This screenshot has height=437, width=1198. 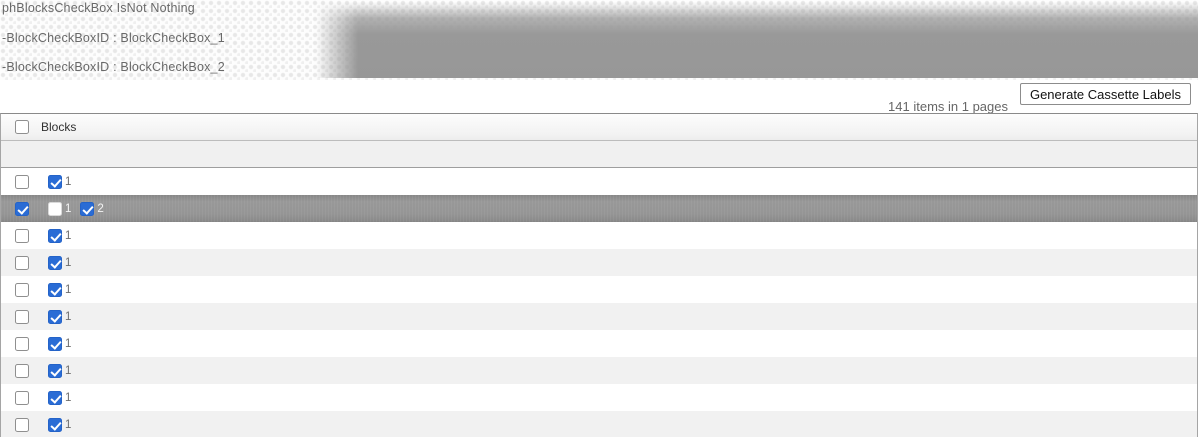 What do you see at coordinates (948, 106) in the screenshot?
I see `pager-items-summary: 141 items in 1 pages` at bounding box center [948, 106].